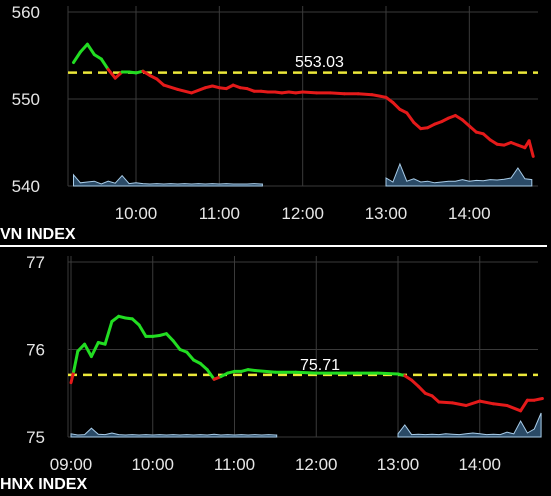  What do you see at coordinates (219, 213) in the screenshot?
I see `vn-x-tick-label: 11:00` at bounding box center [219, 213].